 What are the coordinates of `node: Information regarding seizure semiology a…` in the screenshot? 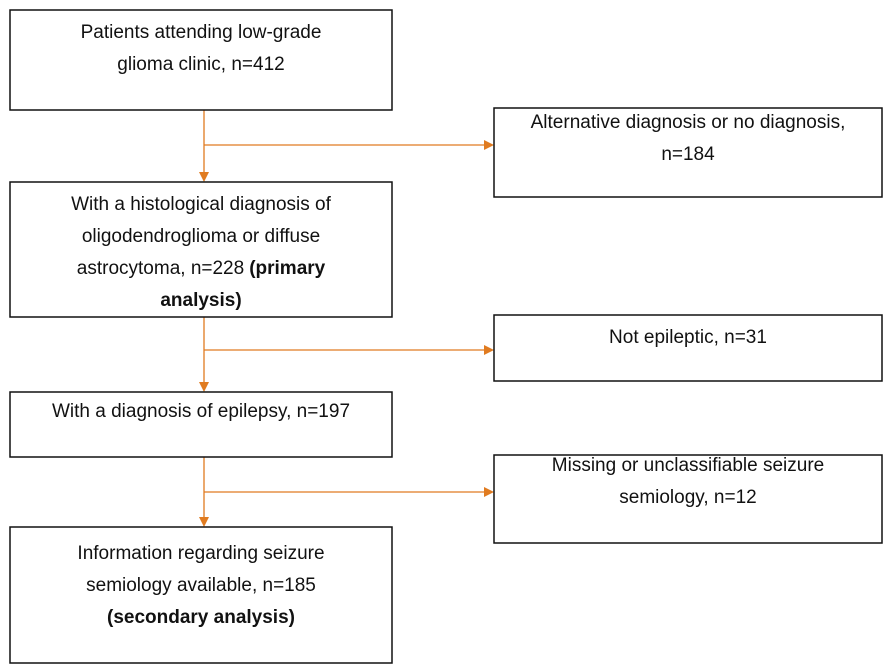 It's located at (201, 595).